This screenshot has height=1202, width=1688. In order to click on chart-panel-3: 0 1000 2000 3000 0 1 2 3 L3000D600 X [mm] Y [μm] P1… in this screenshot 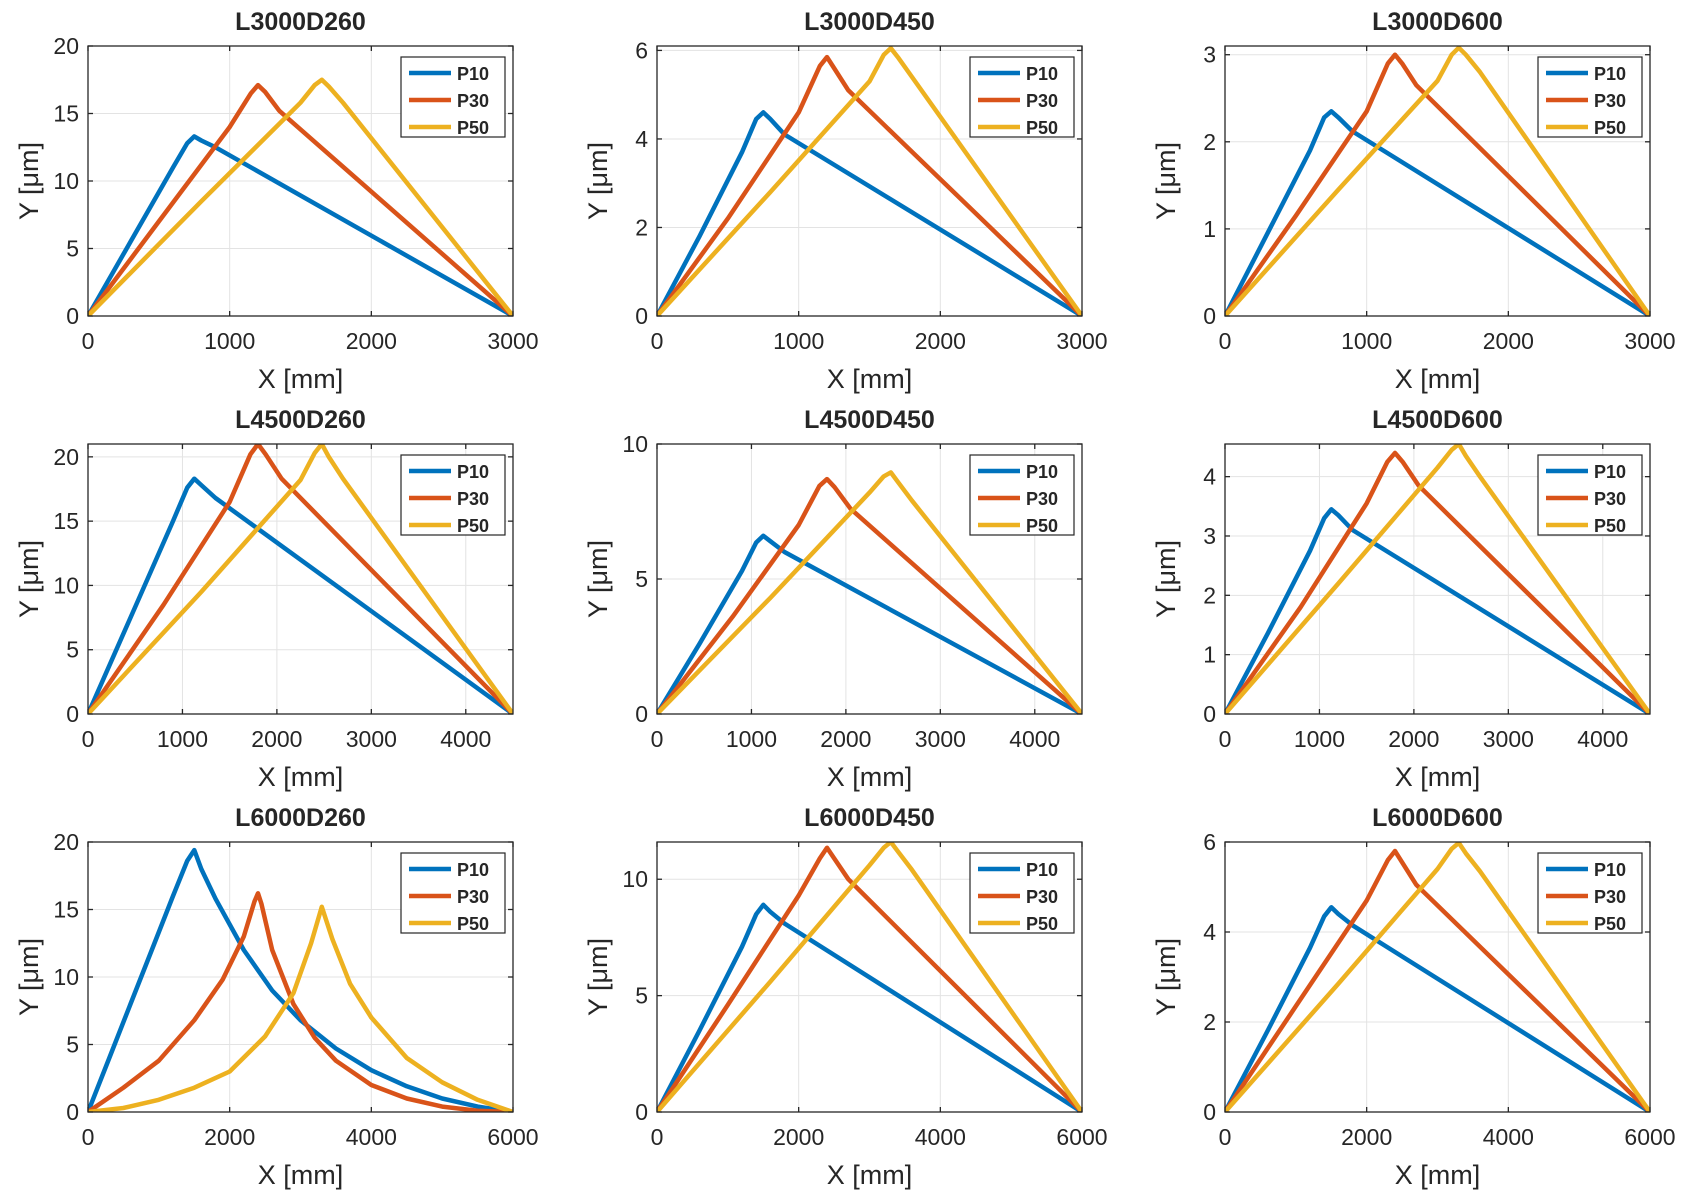, I will do `click(1413, 201)`.